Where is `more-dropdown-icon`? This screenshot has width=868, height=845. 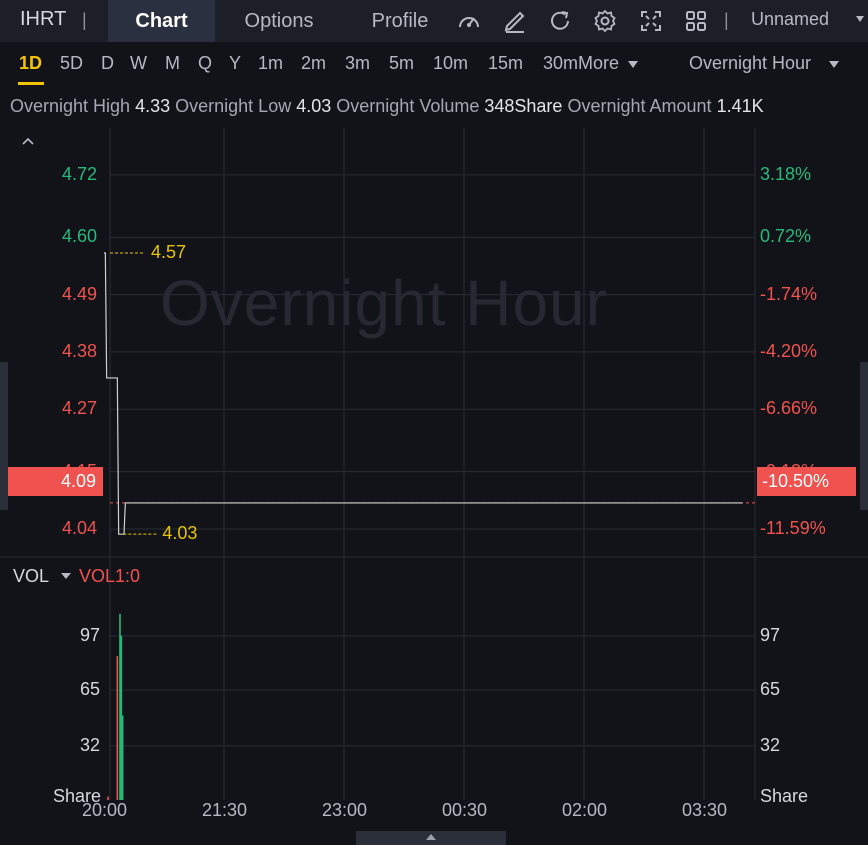 more-dropdown-icon is located at coordinates (633, 64).